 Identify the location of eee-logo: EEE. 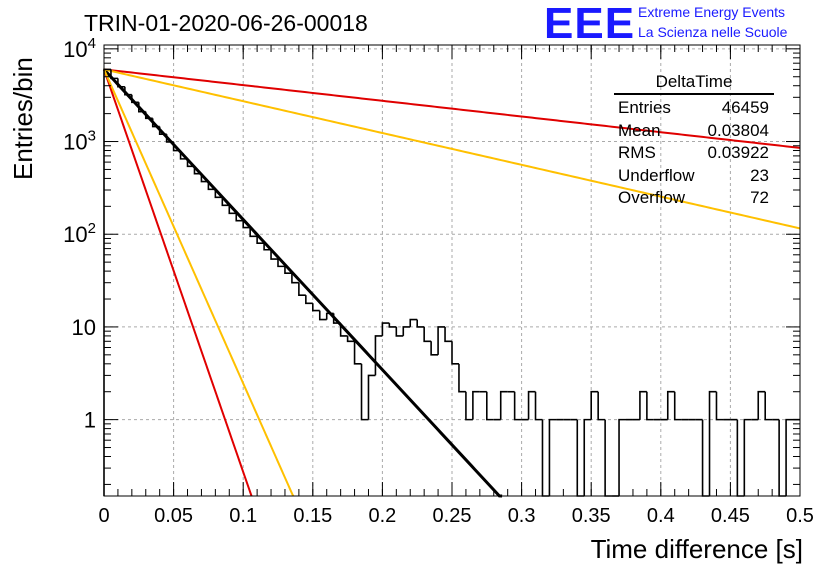
(590, 24).